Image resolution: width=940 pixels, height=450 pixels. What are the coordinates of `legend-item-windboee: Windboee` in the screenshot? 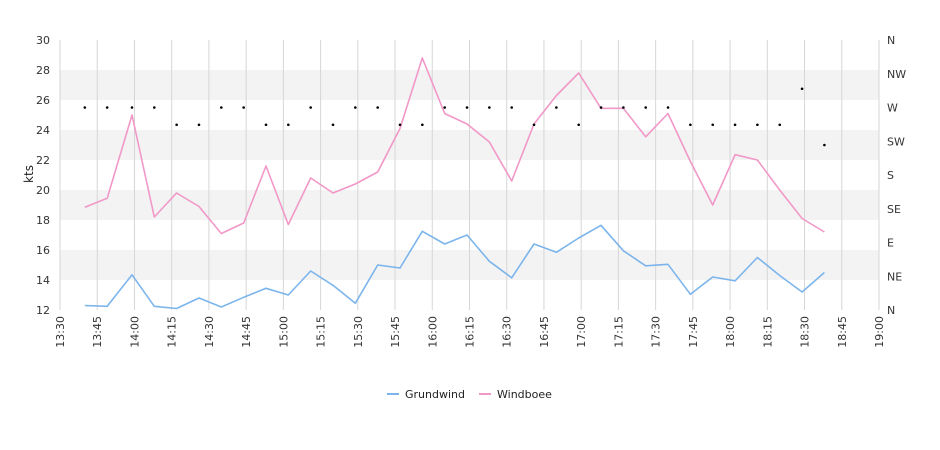 It's located at (515, 394).